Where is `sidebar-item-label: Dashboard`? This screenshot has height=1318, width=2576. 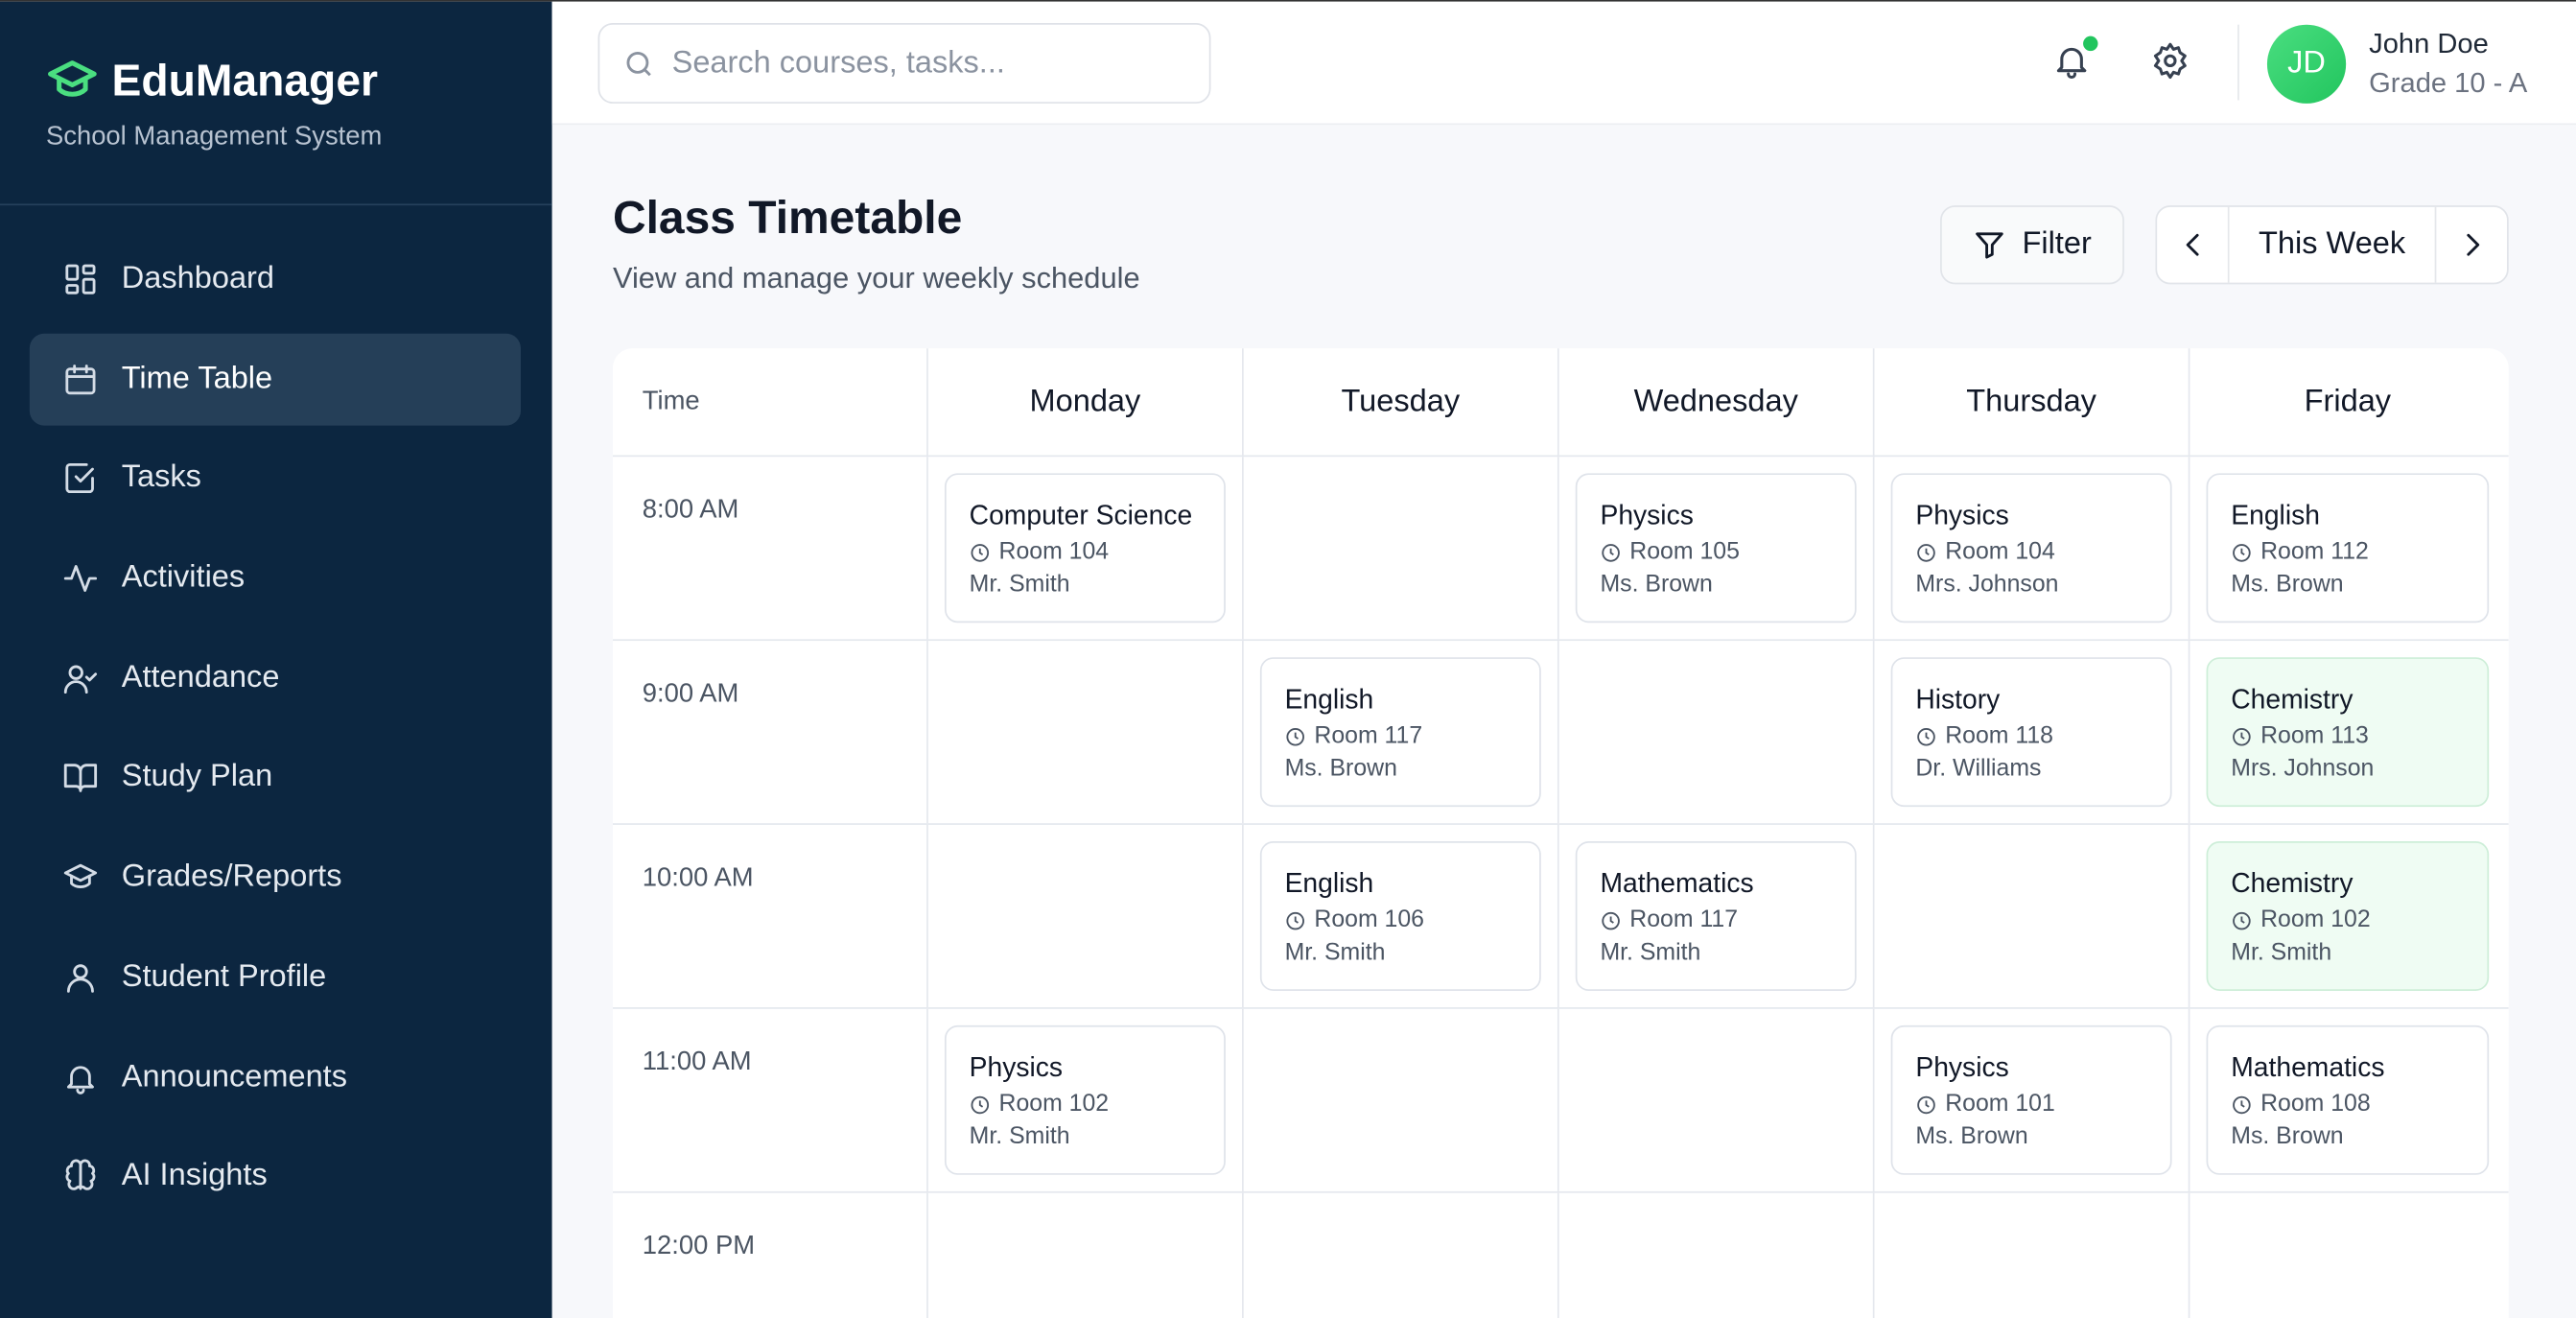
sidebar-item-label: Dashboard is located at coordinates (197, 278).